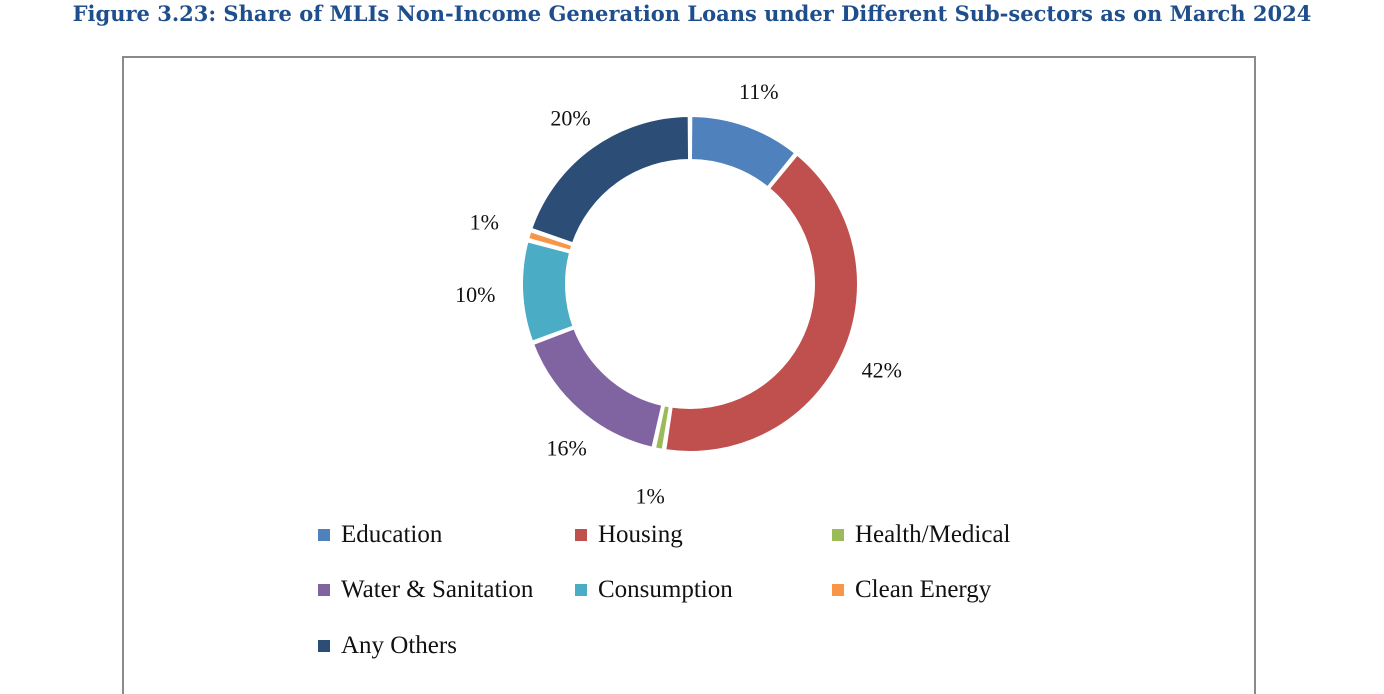 This screenshot has width=1384, height=694. What do you see at coordinates (550, 241) in the screenshot?
I see `slice-clean-energy` at bounding box center [550, 241].